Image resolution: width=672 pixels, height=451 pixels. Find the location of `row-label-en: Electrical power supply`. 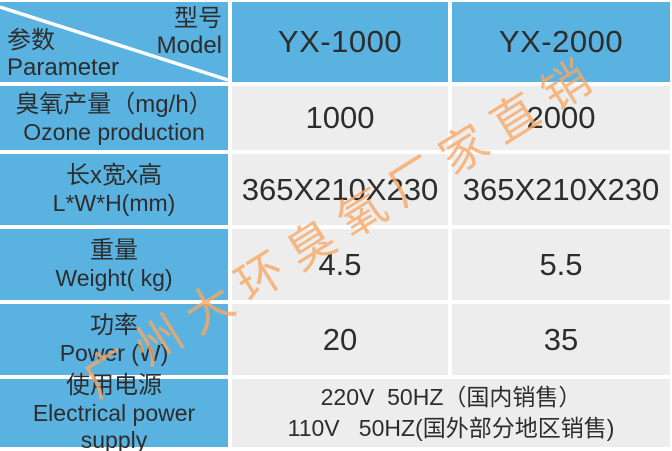

row-label-en: Electrical power supply is located at coordinates (114, 425).